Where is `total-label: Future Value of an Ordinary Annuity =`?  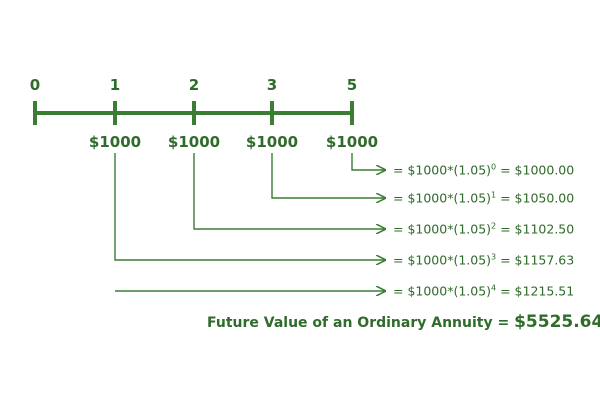
total-label: Future Value of an Ordinary Annuity = is located at coordinates (358, 323).